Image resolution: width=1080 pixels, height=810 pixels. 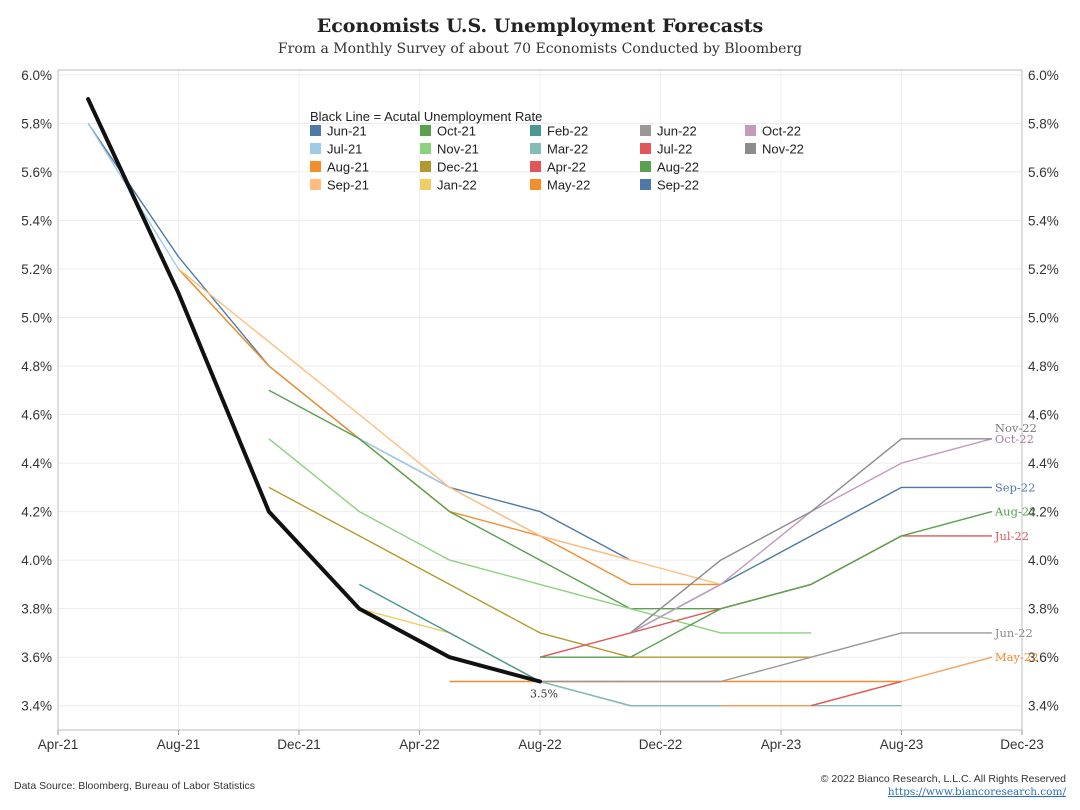 What do you see at coordinates (299, 744) in the screenshot?
I see `x-tick-label: Dec-21` at bounding box center [299, 744].